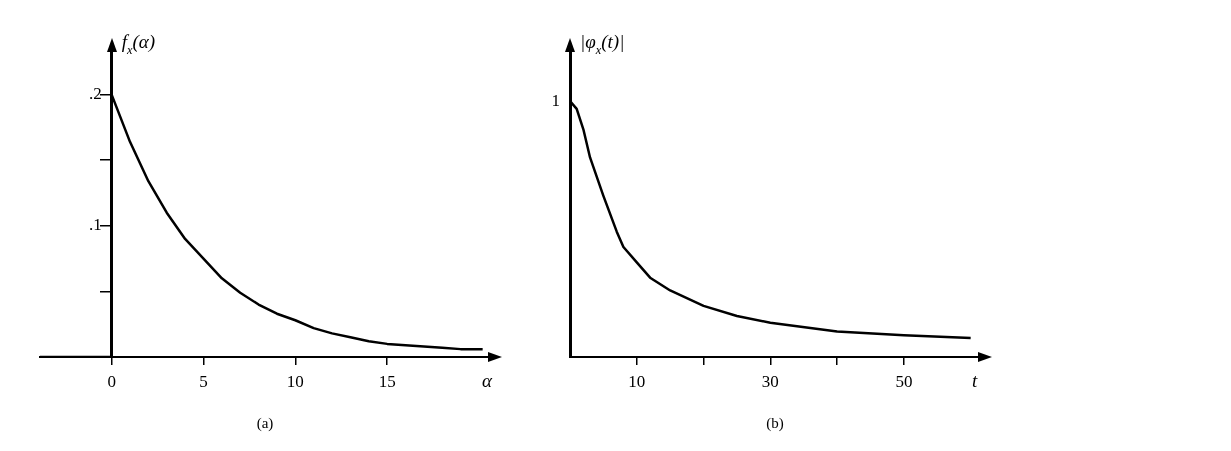 The image size is (1231, 451). What do you see at coordinates (203, 381) in the screenshot?
I see `x-tick-label: 5` at bounding box center [203, 381].